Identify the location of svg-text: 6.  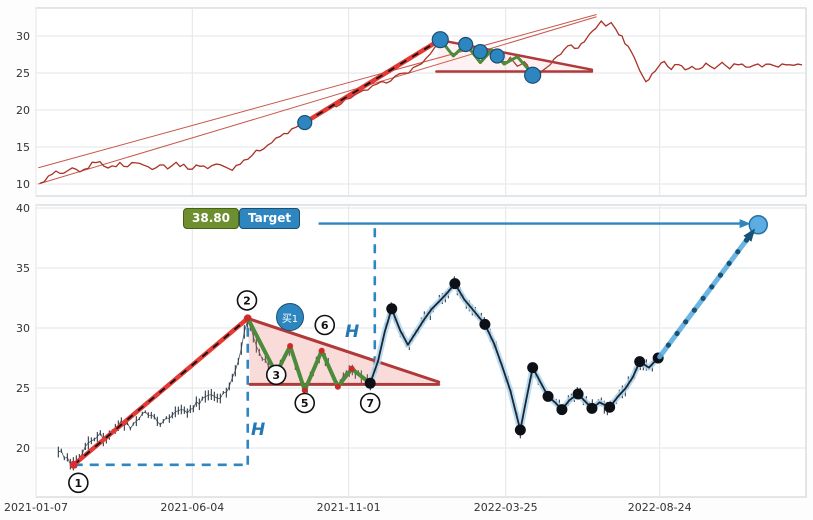
(325, 325).